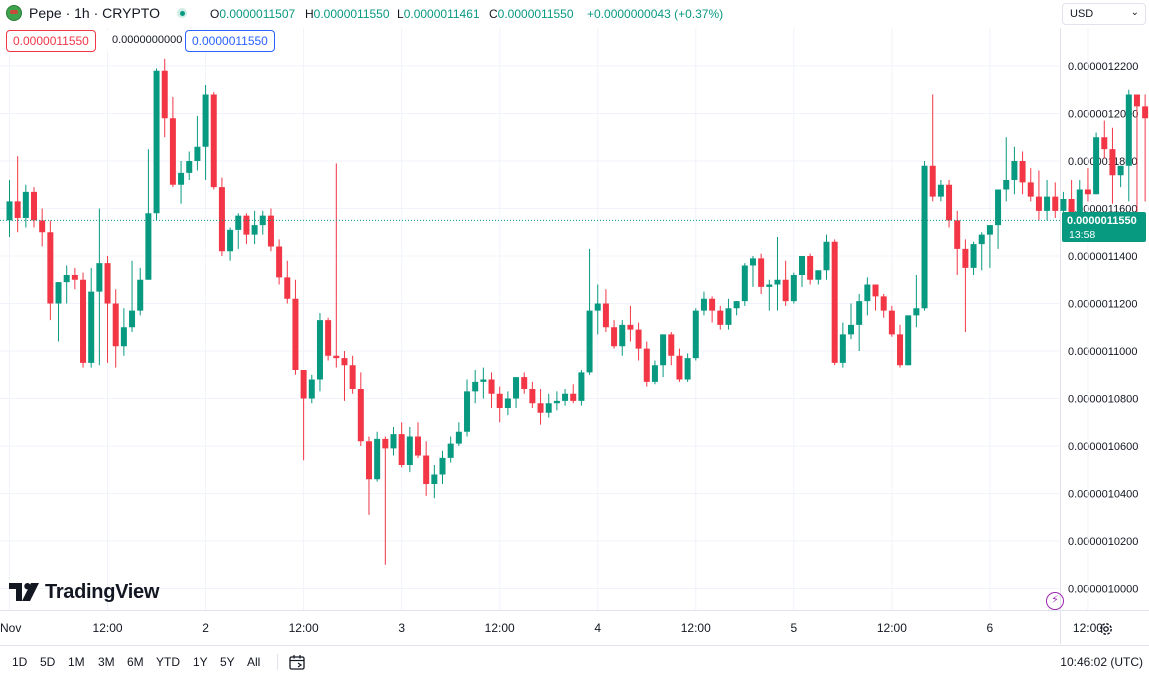  What do you see at coordinates (1055, 601) in the screenshot?
I see `lightning-icon: ⚡` at bounding box center [1055, 601].